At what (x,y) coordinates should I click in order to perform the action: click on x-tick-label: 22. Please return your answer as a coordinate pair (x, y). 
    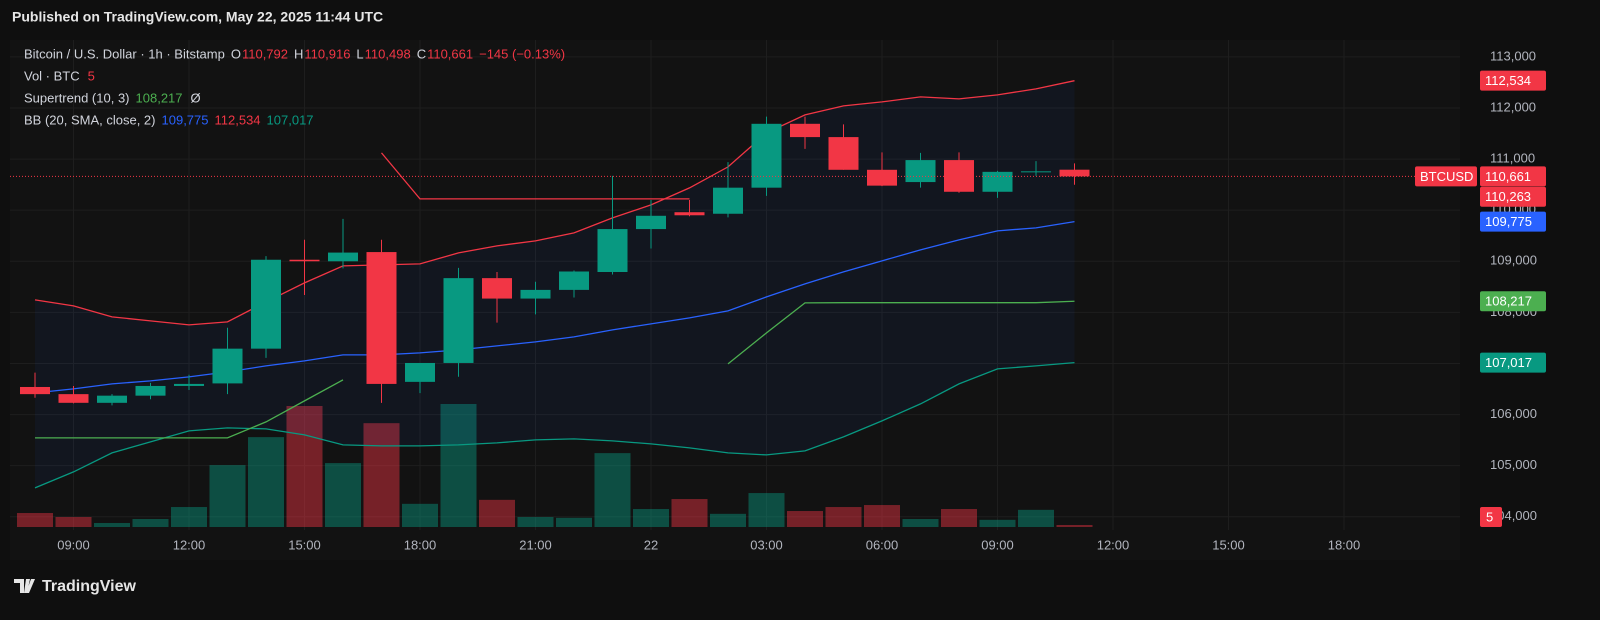
    Looking at the image, I should click on (651, 544).